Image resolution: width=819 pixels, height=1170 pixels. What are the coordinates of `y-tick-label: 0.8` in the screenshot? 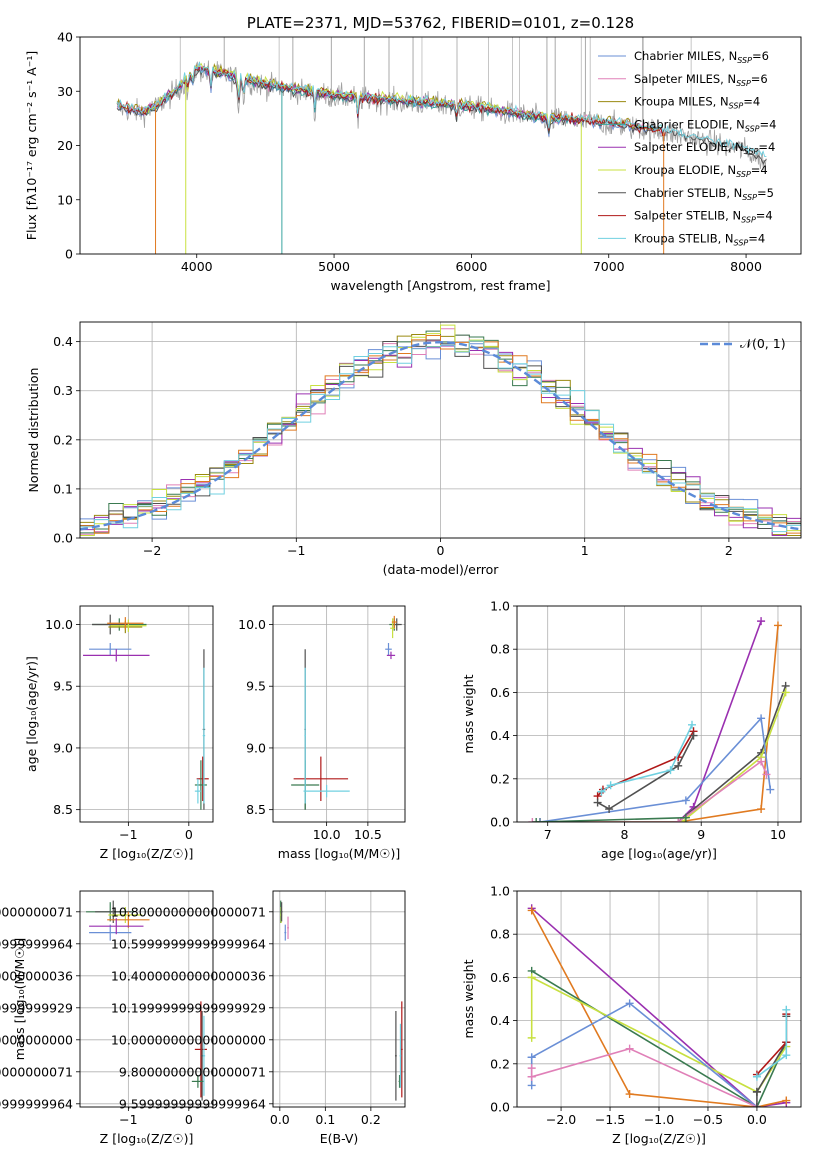 It's located at (500, 649).